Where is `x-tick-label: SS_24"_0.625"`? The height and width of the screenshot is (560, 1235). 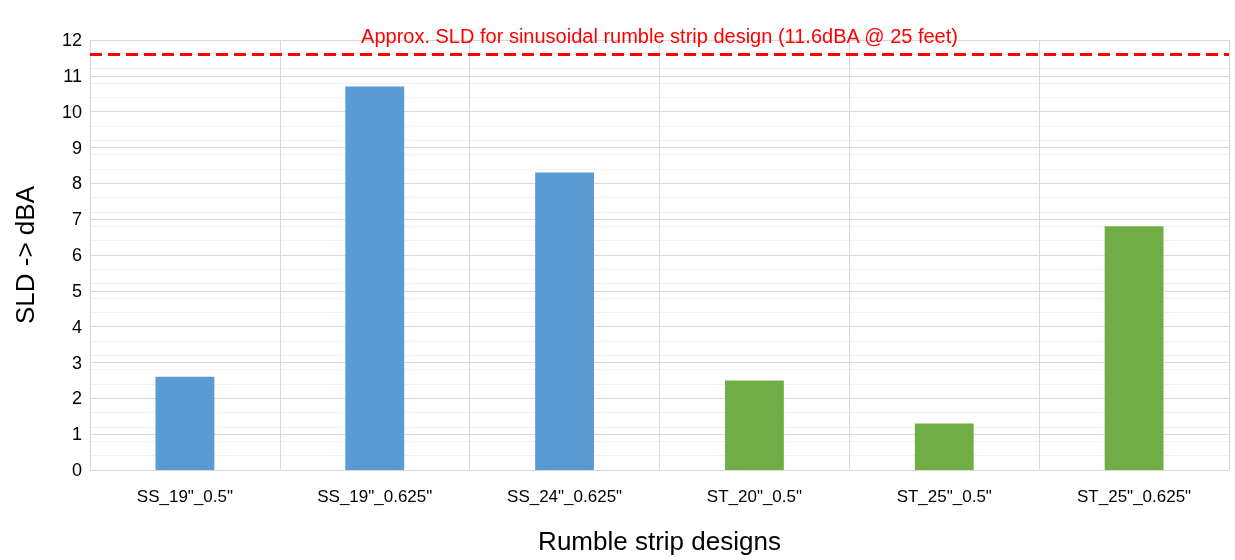
x-tick-label: SS_24"_0.625" is located at coordinates (565, 496).